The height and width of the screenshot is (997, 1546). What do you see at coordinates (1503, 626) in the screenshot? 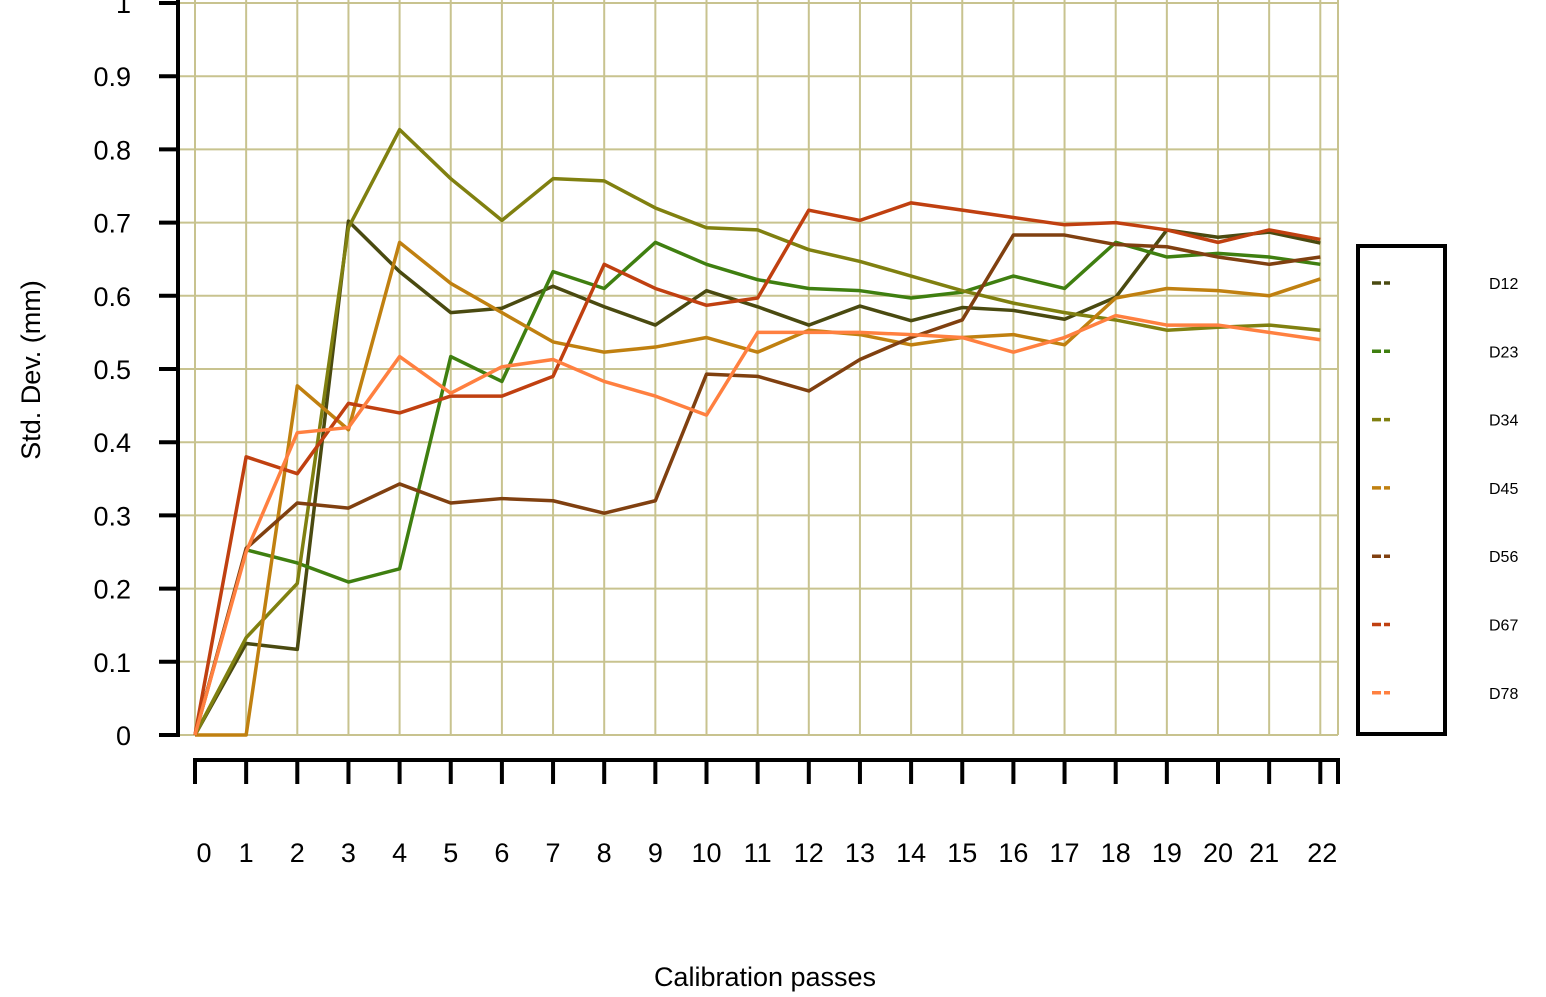
I see `legend-label: D67` at bounding box center [1503, 626].